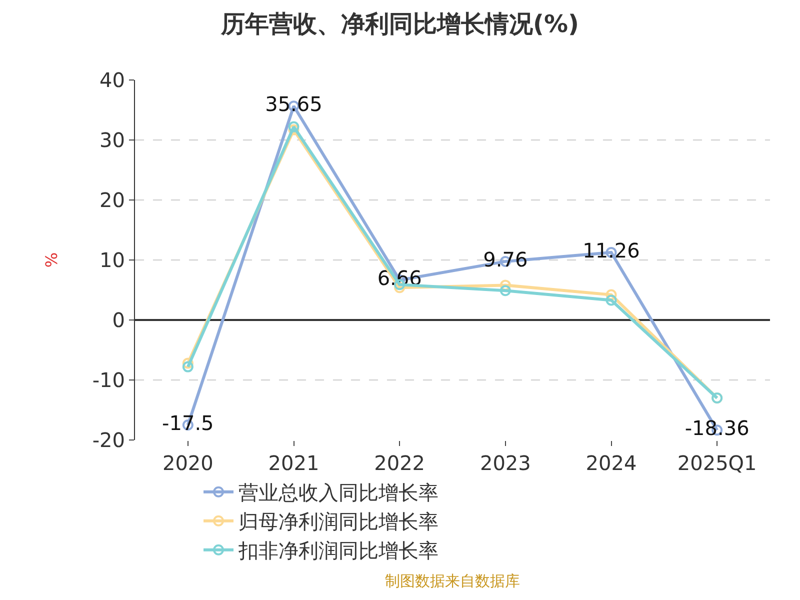 The width and height of the screenshot is (800, 600). I want to click on legend-label: 扣非净利润同比增长率, so click(338, 550).